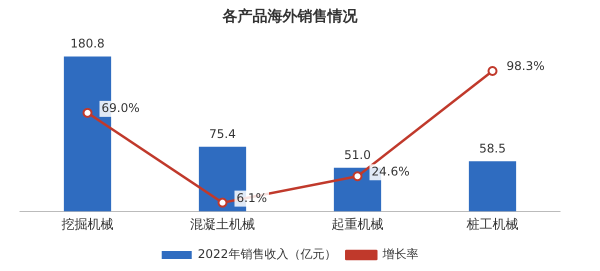  Describe the element at coordinates (267, 254) in the screenshot. I see `legend-label: 2022年销售收入（亿元）` at that location.